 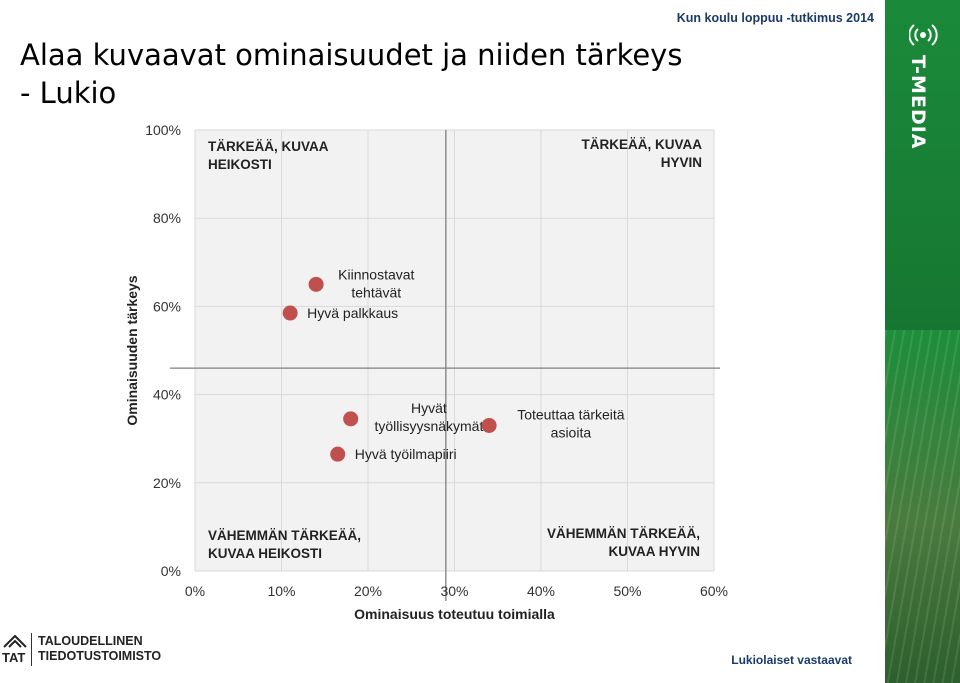 What do you see at coordinates (284, 544) in the screenshot?
I see `quadrant-label-bottom-left: VÄHEMMÄN TÄRKEÄÄ, KUVAA HEIKOSTI` at bounding box center [284, 544].